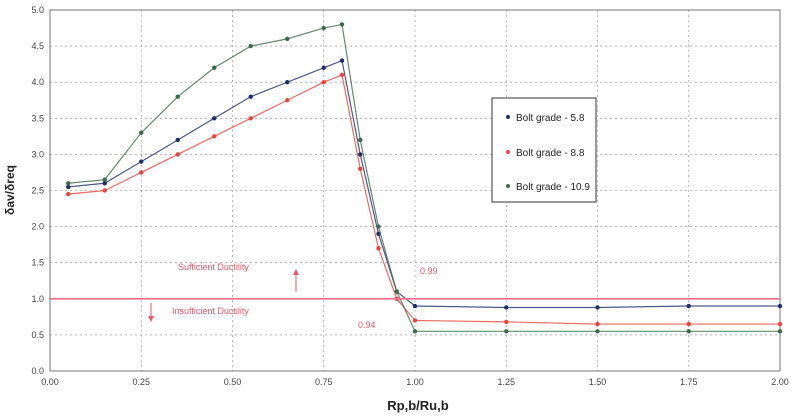  What do you see at coordinates (780, 382) in the screenshot?
I see `x-tick-label: 2.00` at bounding box center [780, 382].